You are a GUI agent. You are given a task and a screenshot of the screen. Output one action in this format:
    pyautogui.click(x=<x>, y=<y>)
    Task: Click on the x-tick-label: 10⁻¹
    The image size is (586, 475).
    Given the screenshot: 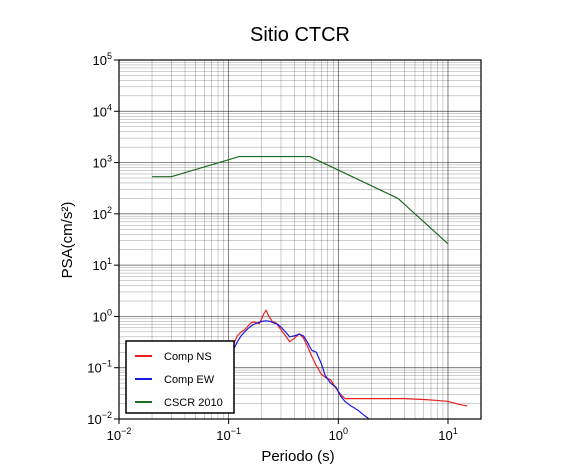 What is the action you would take?
    pyautogui.click(x=228, y=434)
    